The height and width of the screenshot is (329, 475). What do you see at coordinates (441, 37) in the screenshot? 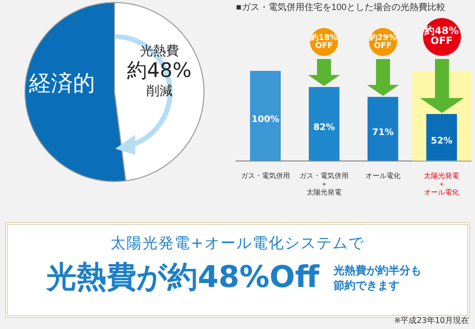
I see `round-badge: 約48% OFF` at bounding box center [441, 37].